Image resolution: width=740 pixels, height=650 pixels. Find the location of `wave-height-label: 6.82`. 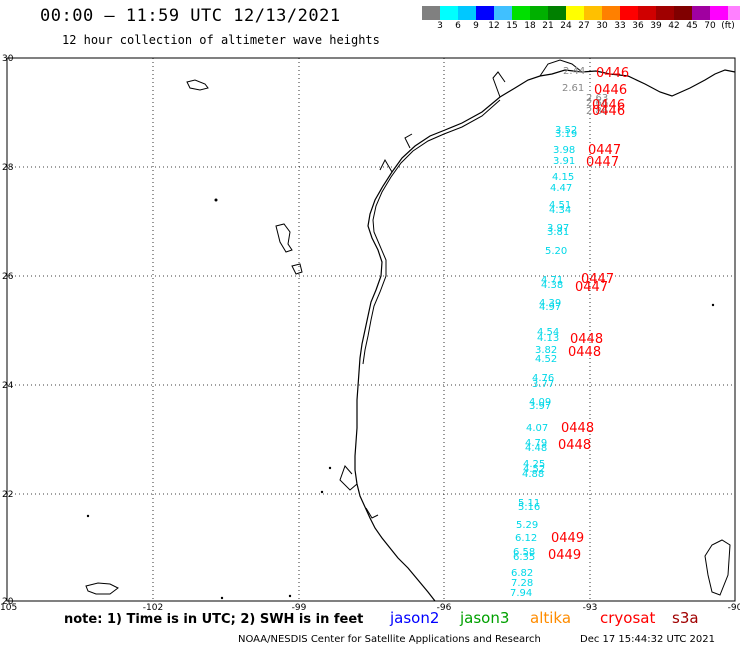

wave-height-label: 6.82 is located at coordinates (522, 573).